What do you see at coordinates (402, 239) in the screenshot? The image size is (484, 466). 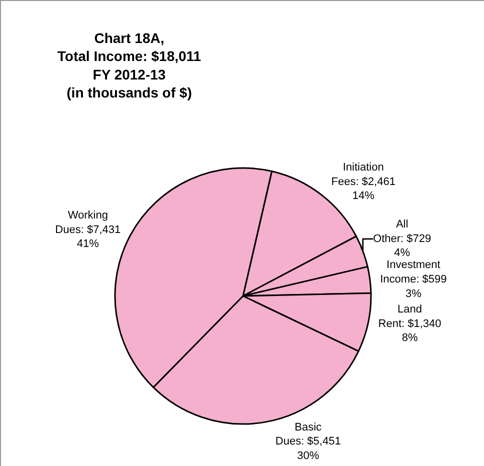 I see `slice-label: All Other: $729 4%` at bounding box center [402, 239].